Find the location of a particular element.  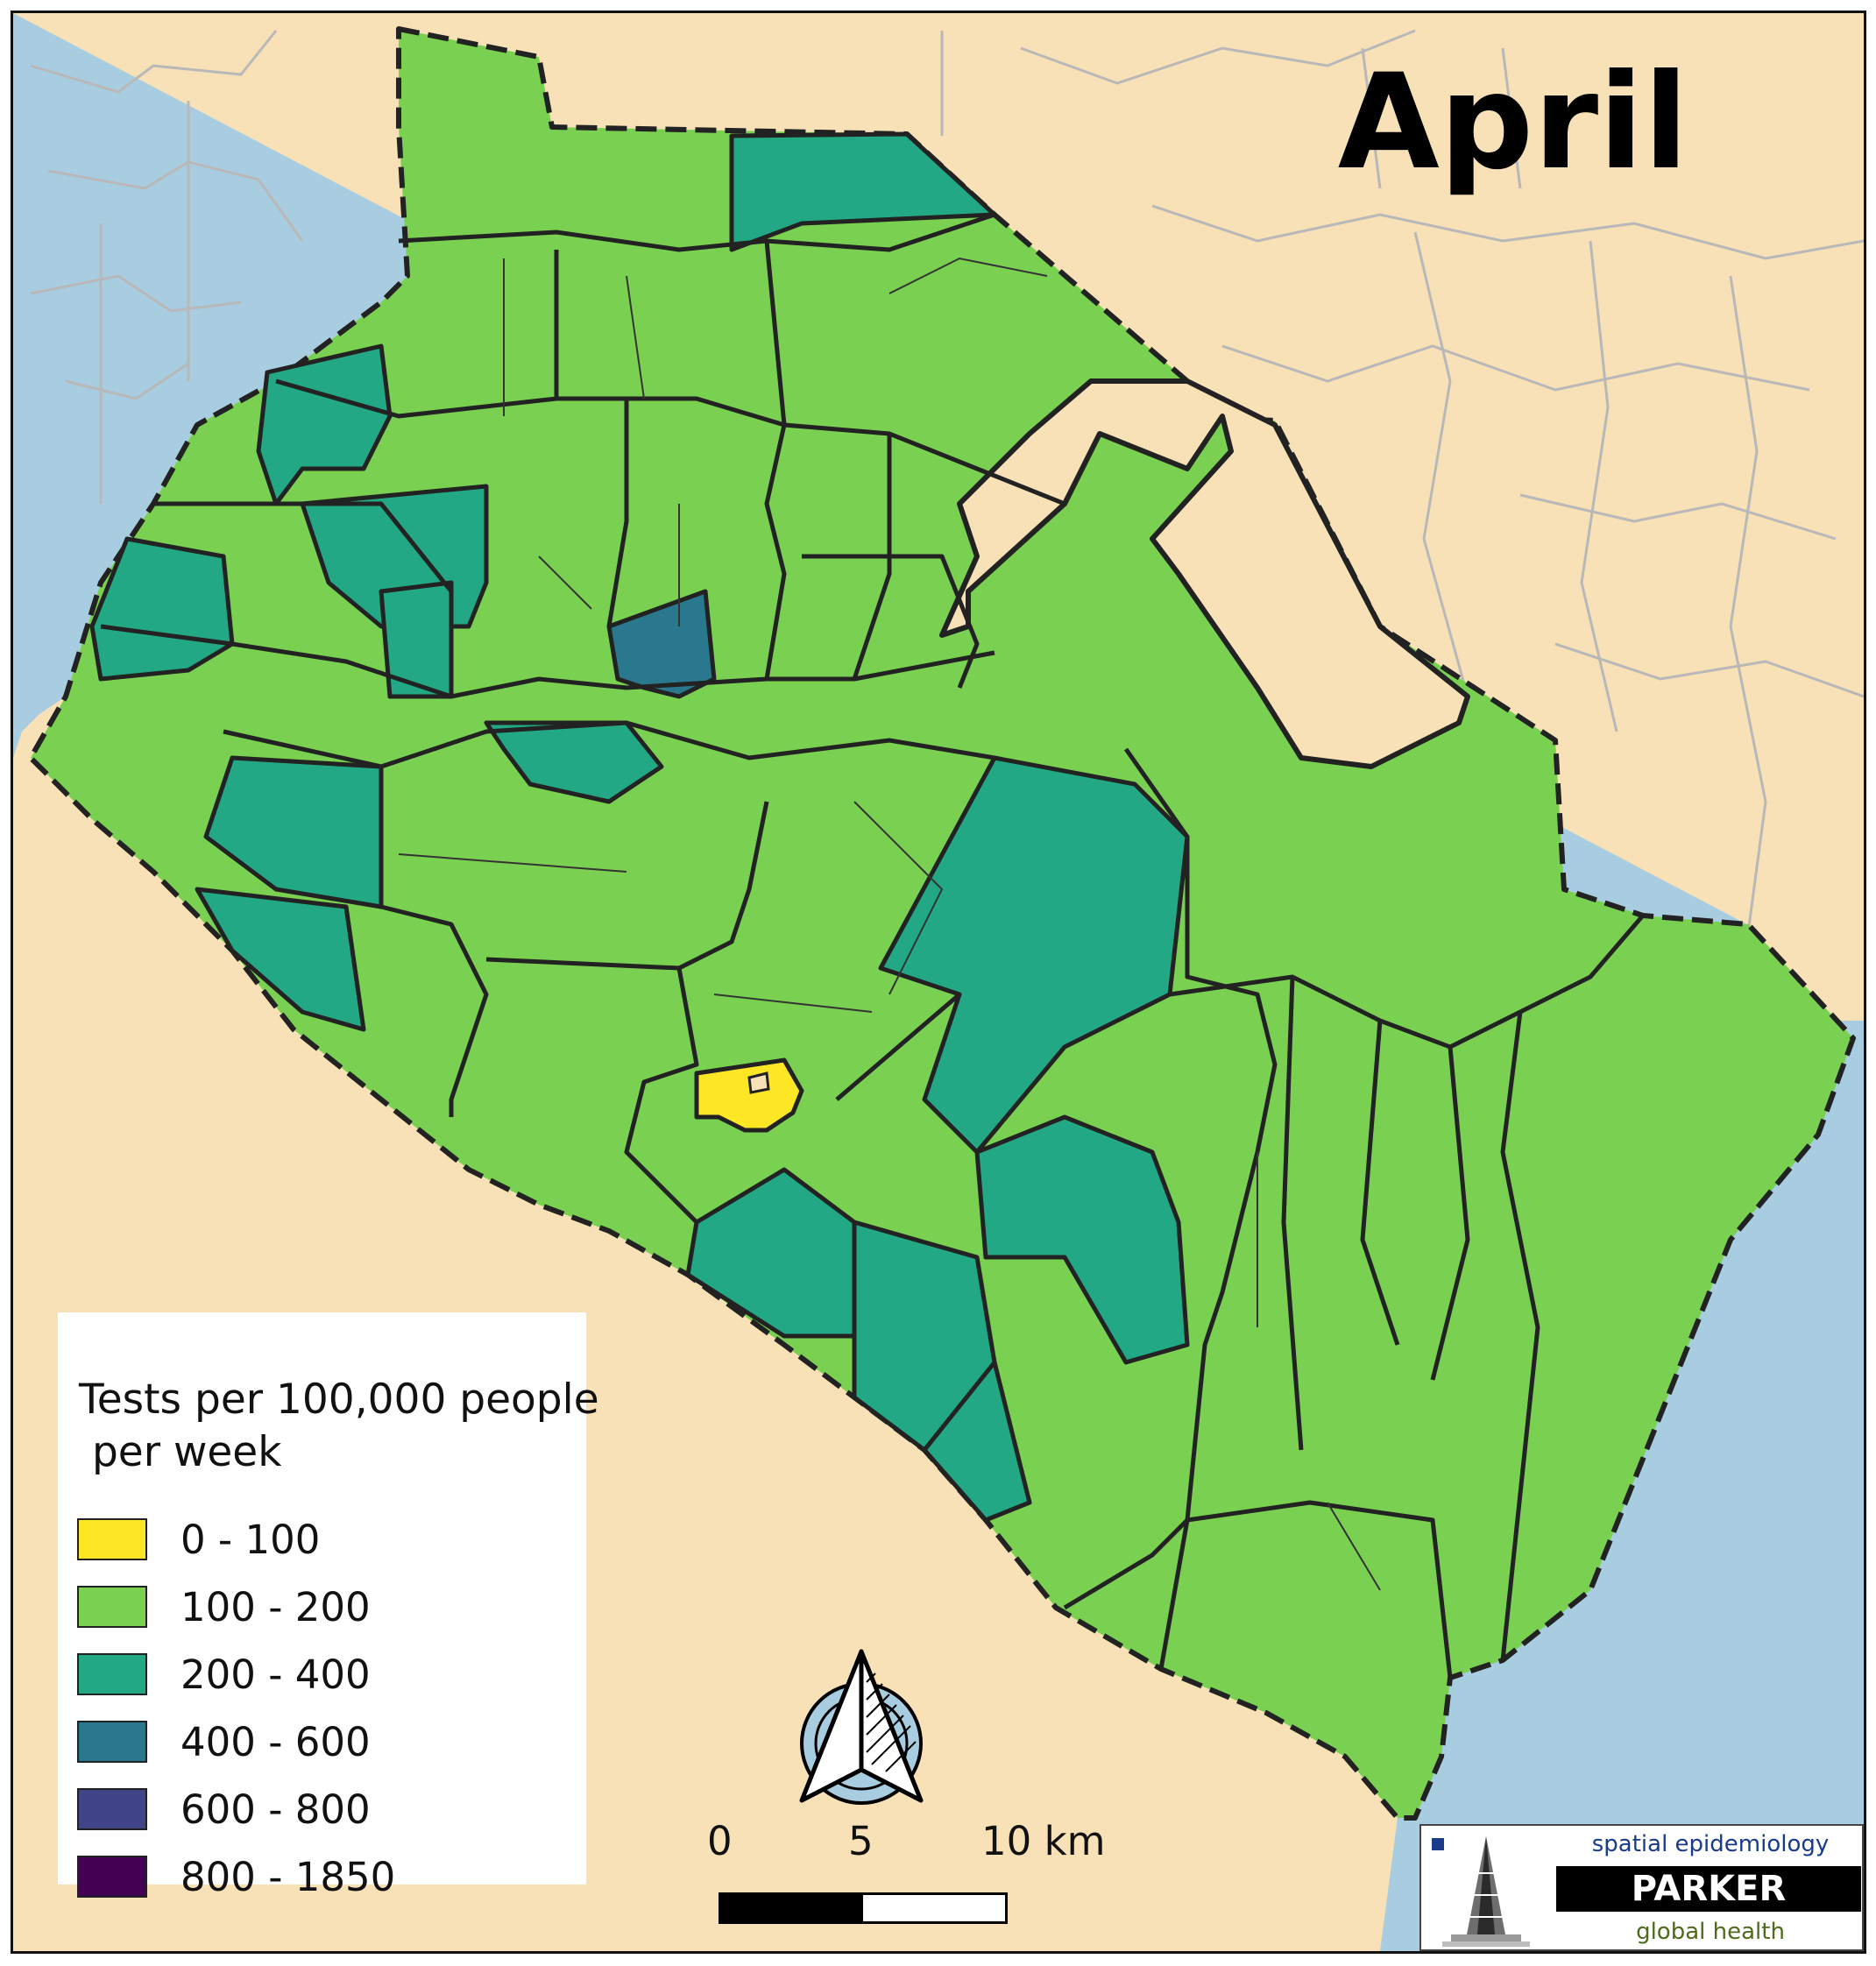

zone-0-100-hole is located at coordinates (758, 1082).